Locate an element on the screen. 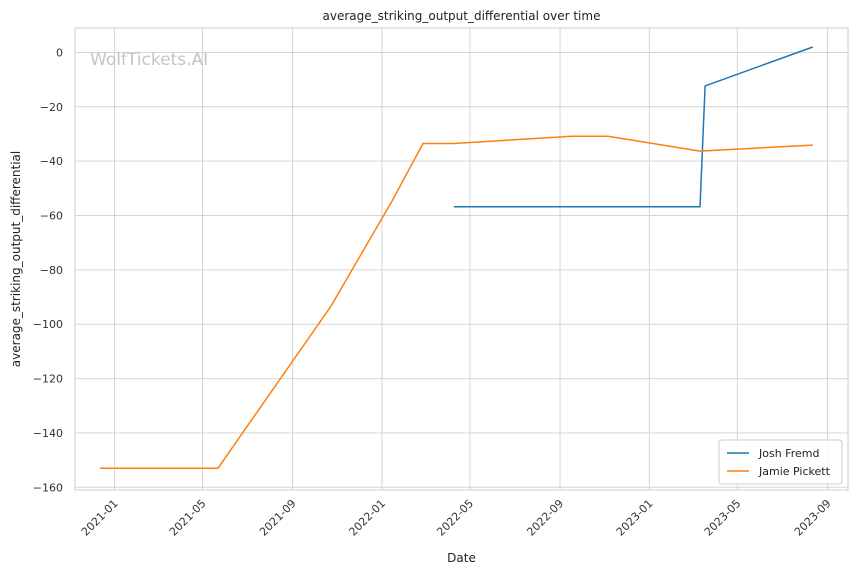  x-tick-label: 2022-09 is located at coordinates (545, 518).